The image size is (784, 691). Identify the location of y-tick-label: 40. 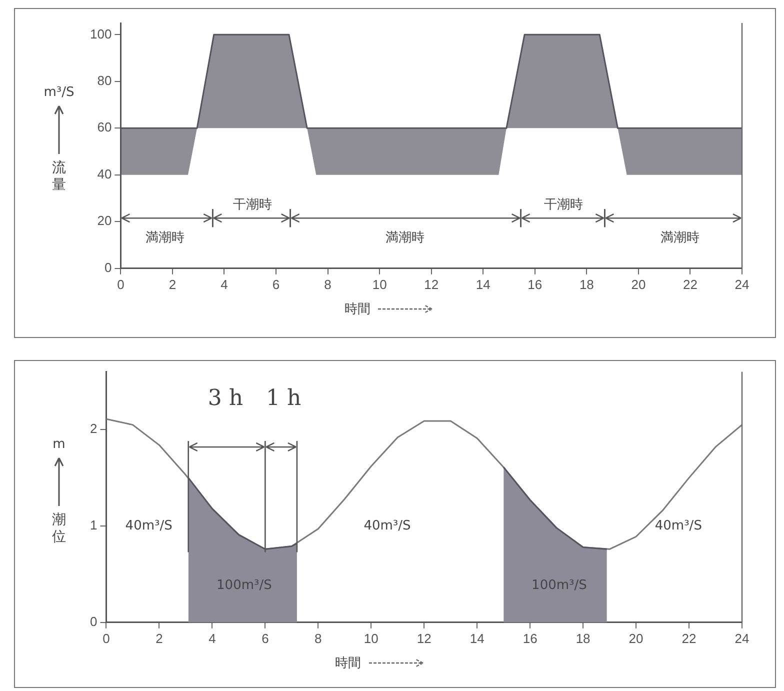
(104, 174).